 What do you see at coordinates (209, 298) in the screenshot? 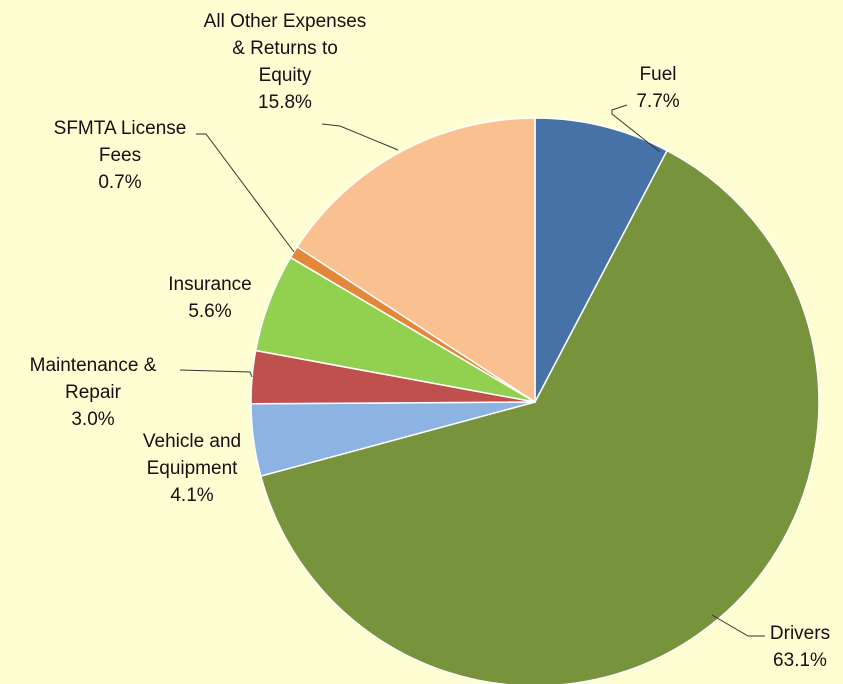
I see `slice-label: Insurance 5.6%` at bounding box center [209, 298].